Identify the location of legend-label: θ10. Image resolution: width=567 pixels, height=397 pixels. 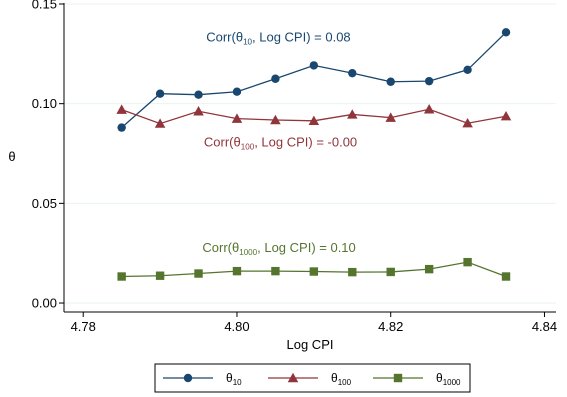
(234, 379).